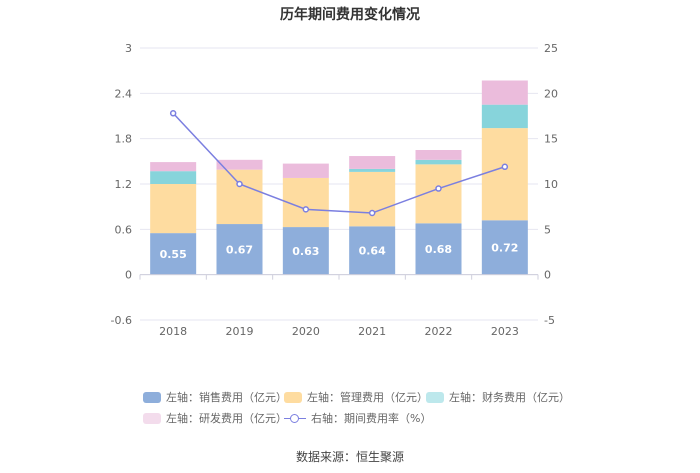 This screenshot has height=473, width=700. What do you see at coordinates (226, 418) in the screenshot?
I see `legend-label-rnd: 左轴：研发费用（亿元）` at bounding box center [226, 418].